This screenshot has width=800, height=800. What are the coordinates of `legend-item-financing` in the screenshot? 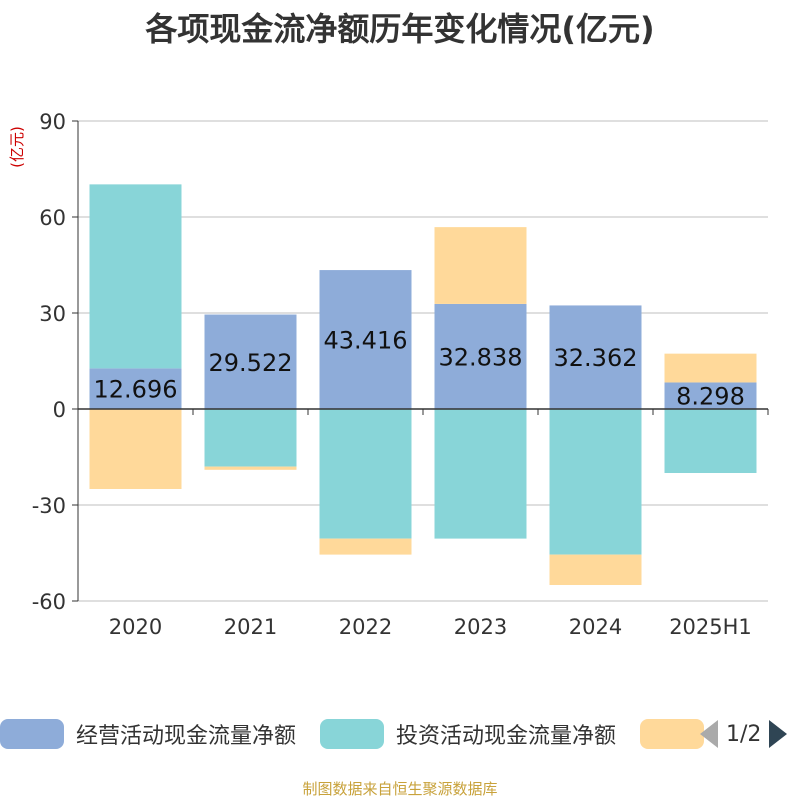 It's located at (672, 734).